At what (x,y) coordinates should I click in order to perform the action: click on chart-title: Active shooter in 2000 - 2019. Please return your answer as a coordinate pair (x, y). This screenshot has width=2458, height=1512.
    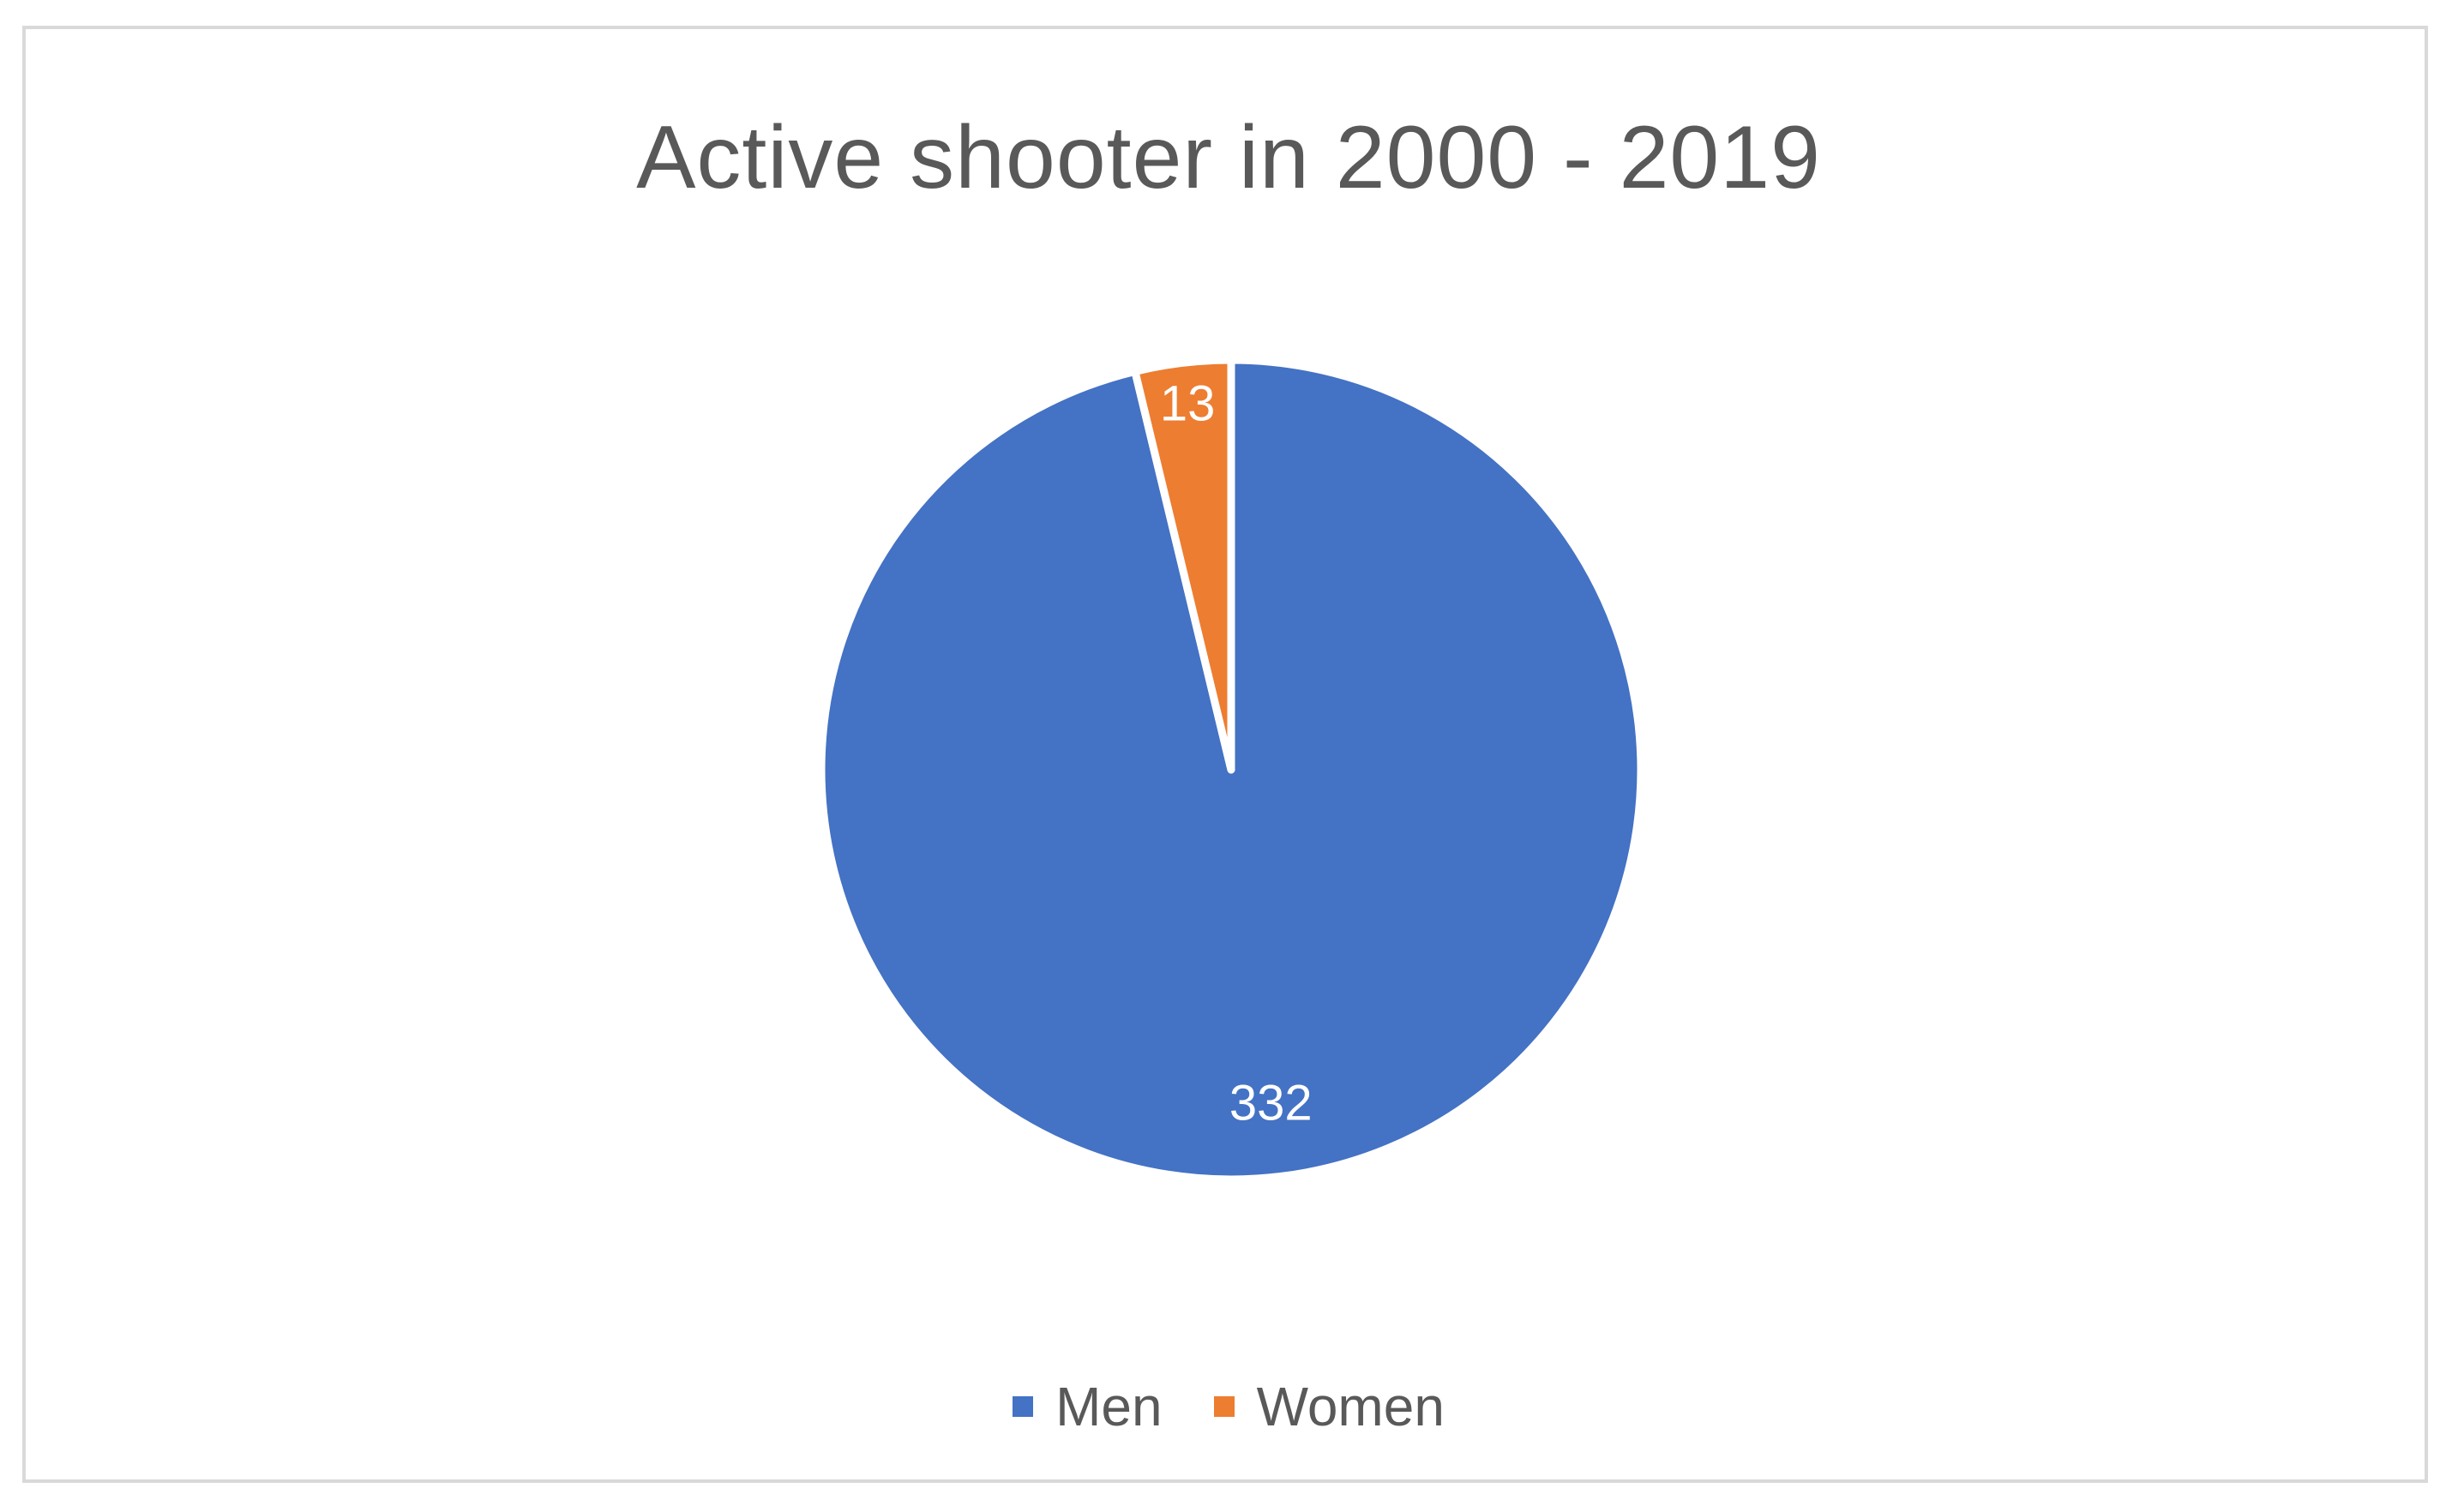
    Looking at the image, I should click on (1228, 157).